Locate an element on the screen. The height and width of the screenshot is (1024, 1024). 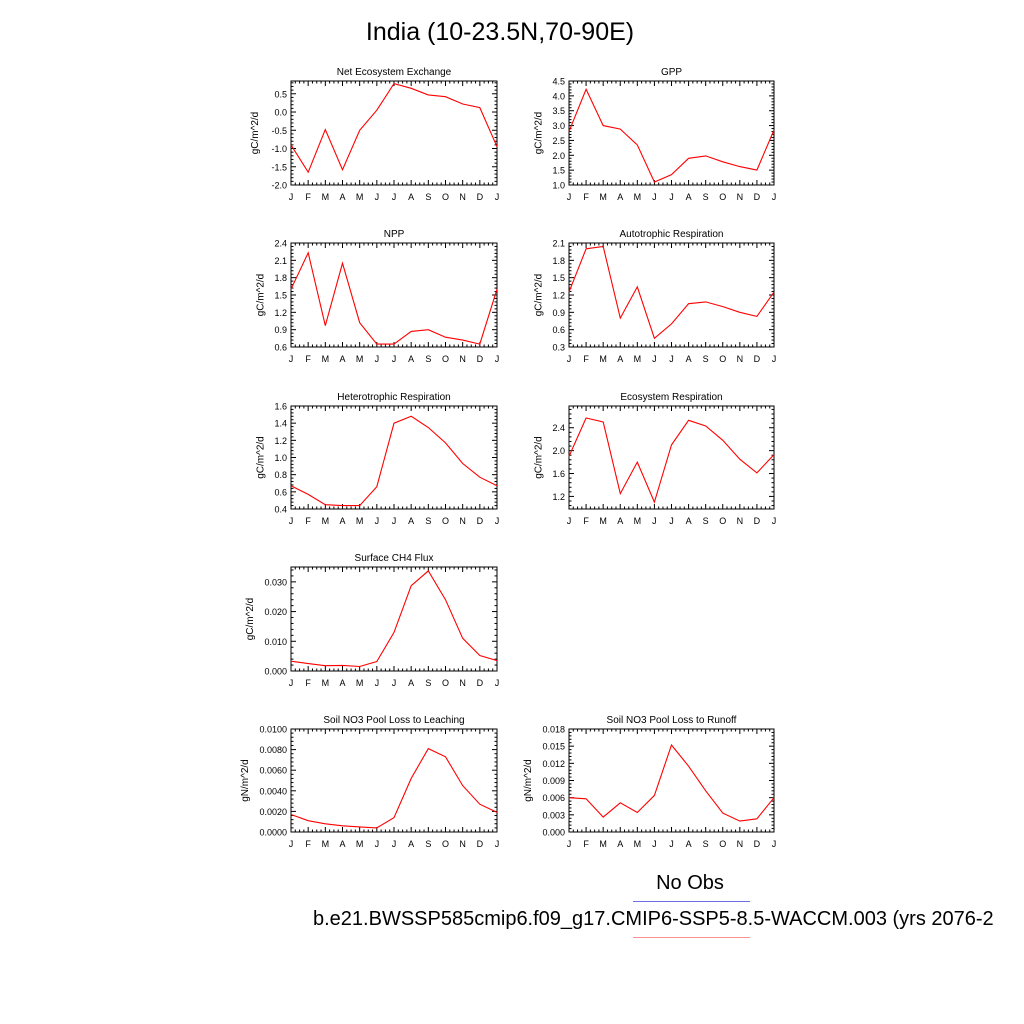
y-tick-label: -2.0 is located at coordinates (279, 186).